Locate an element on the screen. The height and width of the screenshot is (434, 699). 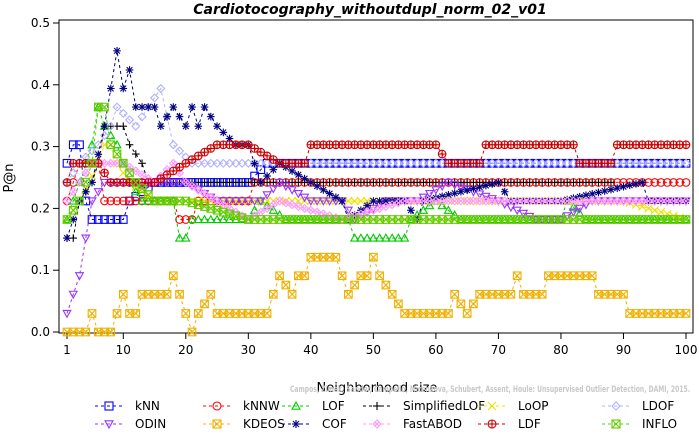
x-tick-label: 100 is located at coordinates (686, 350).